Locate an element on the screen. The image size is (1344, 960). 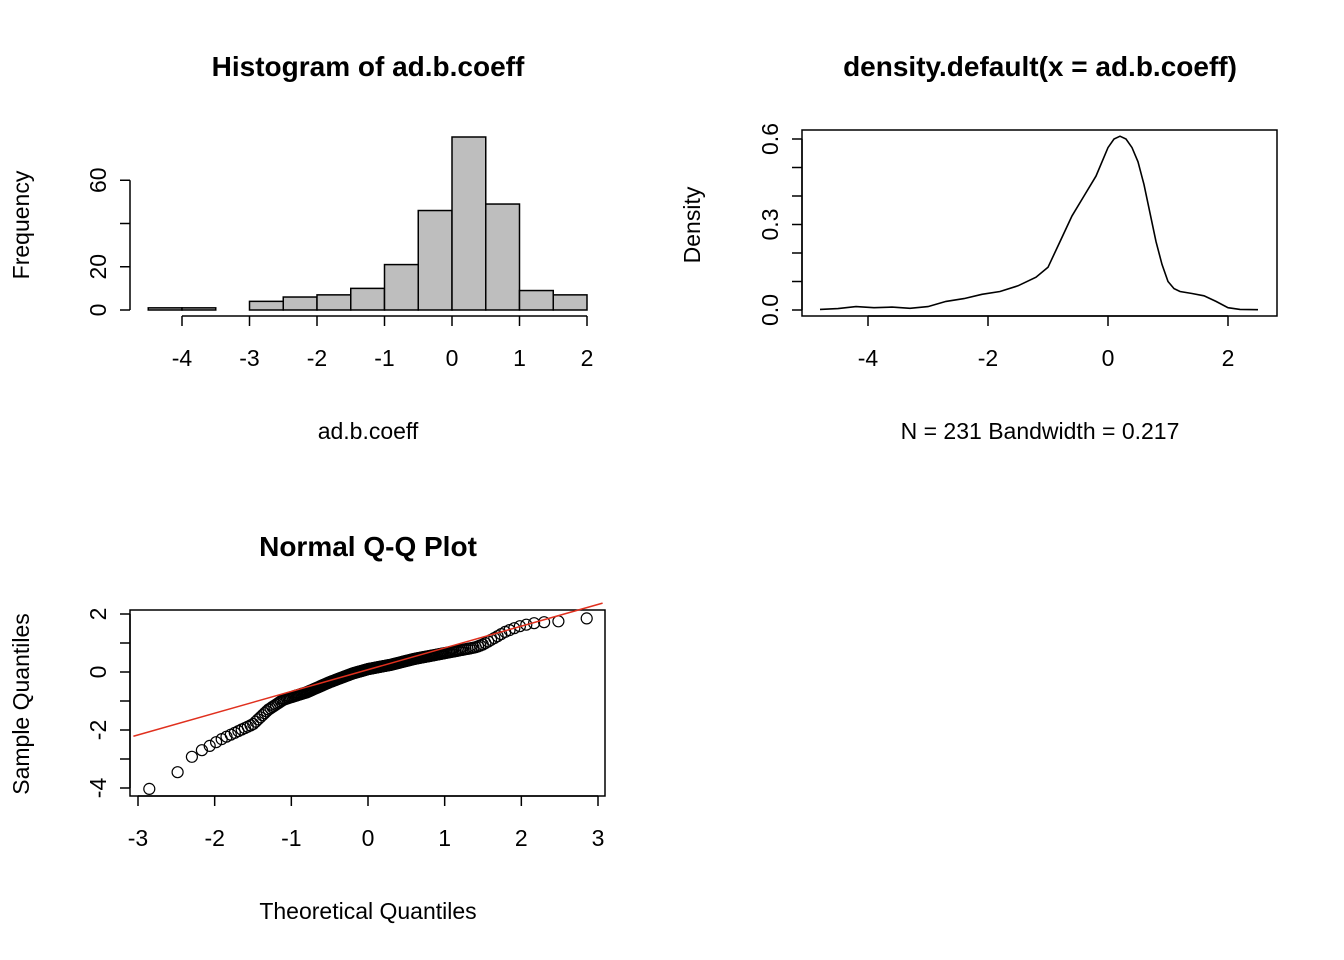
density-x-tick-label: -4 is located at coordinates (868, 358).